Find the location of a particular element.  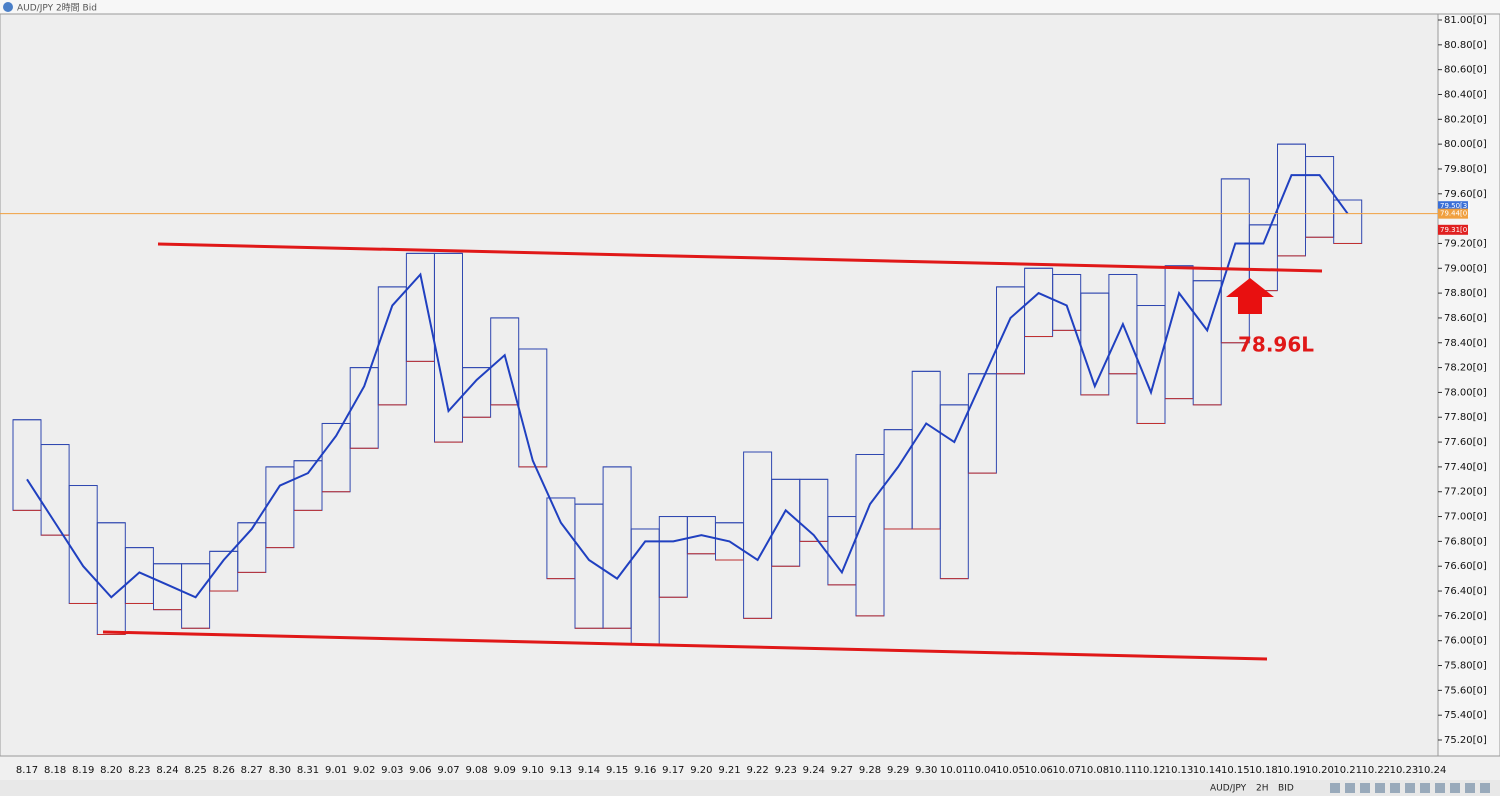

x-tick-label: 10.07 is located at coordinates (1066, 770).